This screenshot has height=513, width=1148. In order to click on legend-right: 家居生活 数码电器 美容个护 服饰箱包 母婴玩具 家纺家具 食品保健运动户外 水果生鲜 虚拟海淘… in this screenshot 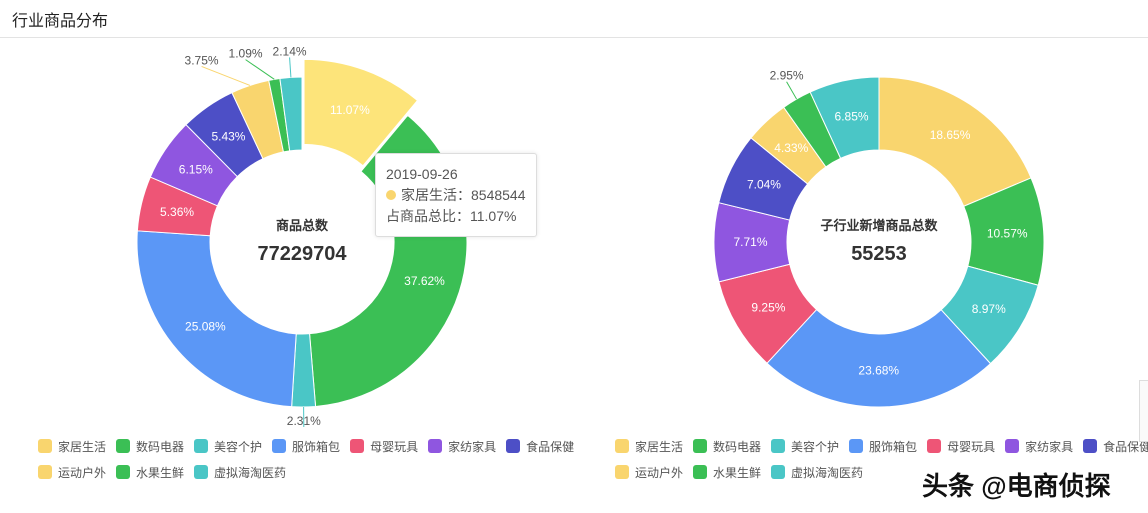, I will do `click(881, 459)`.